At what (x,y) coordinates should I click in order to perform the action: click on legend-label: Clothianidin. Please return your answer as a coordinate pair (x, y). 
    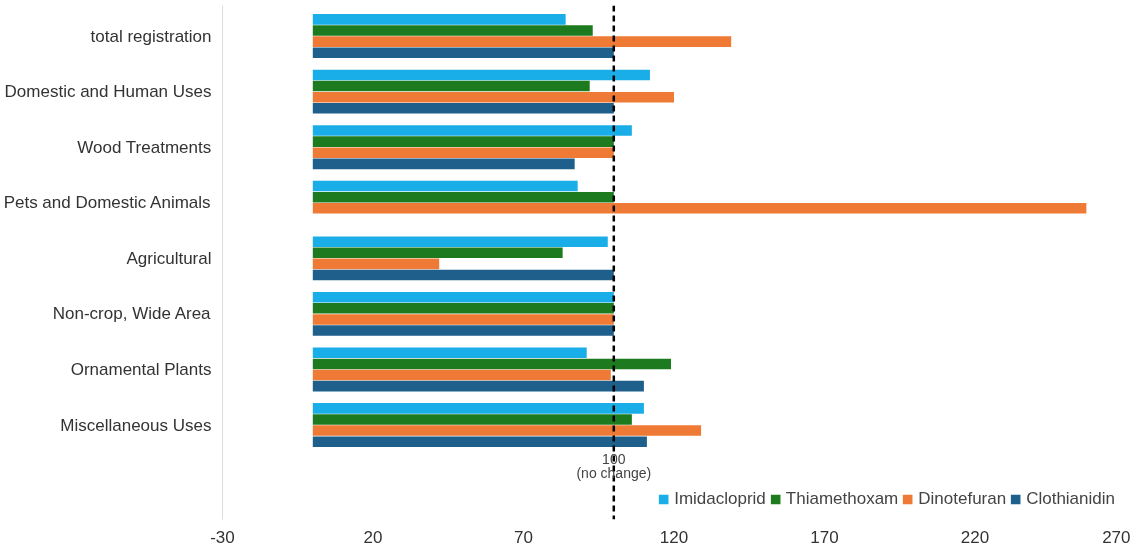
    Looking at the image, I should click on (1070, 499).